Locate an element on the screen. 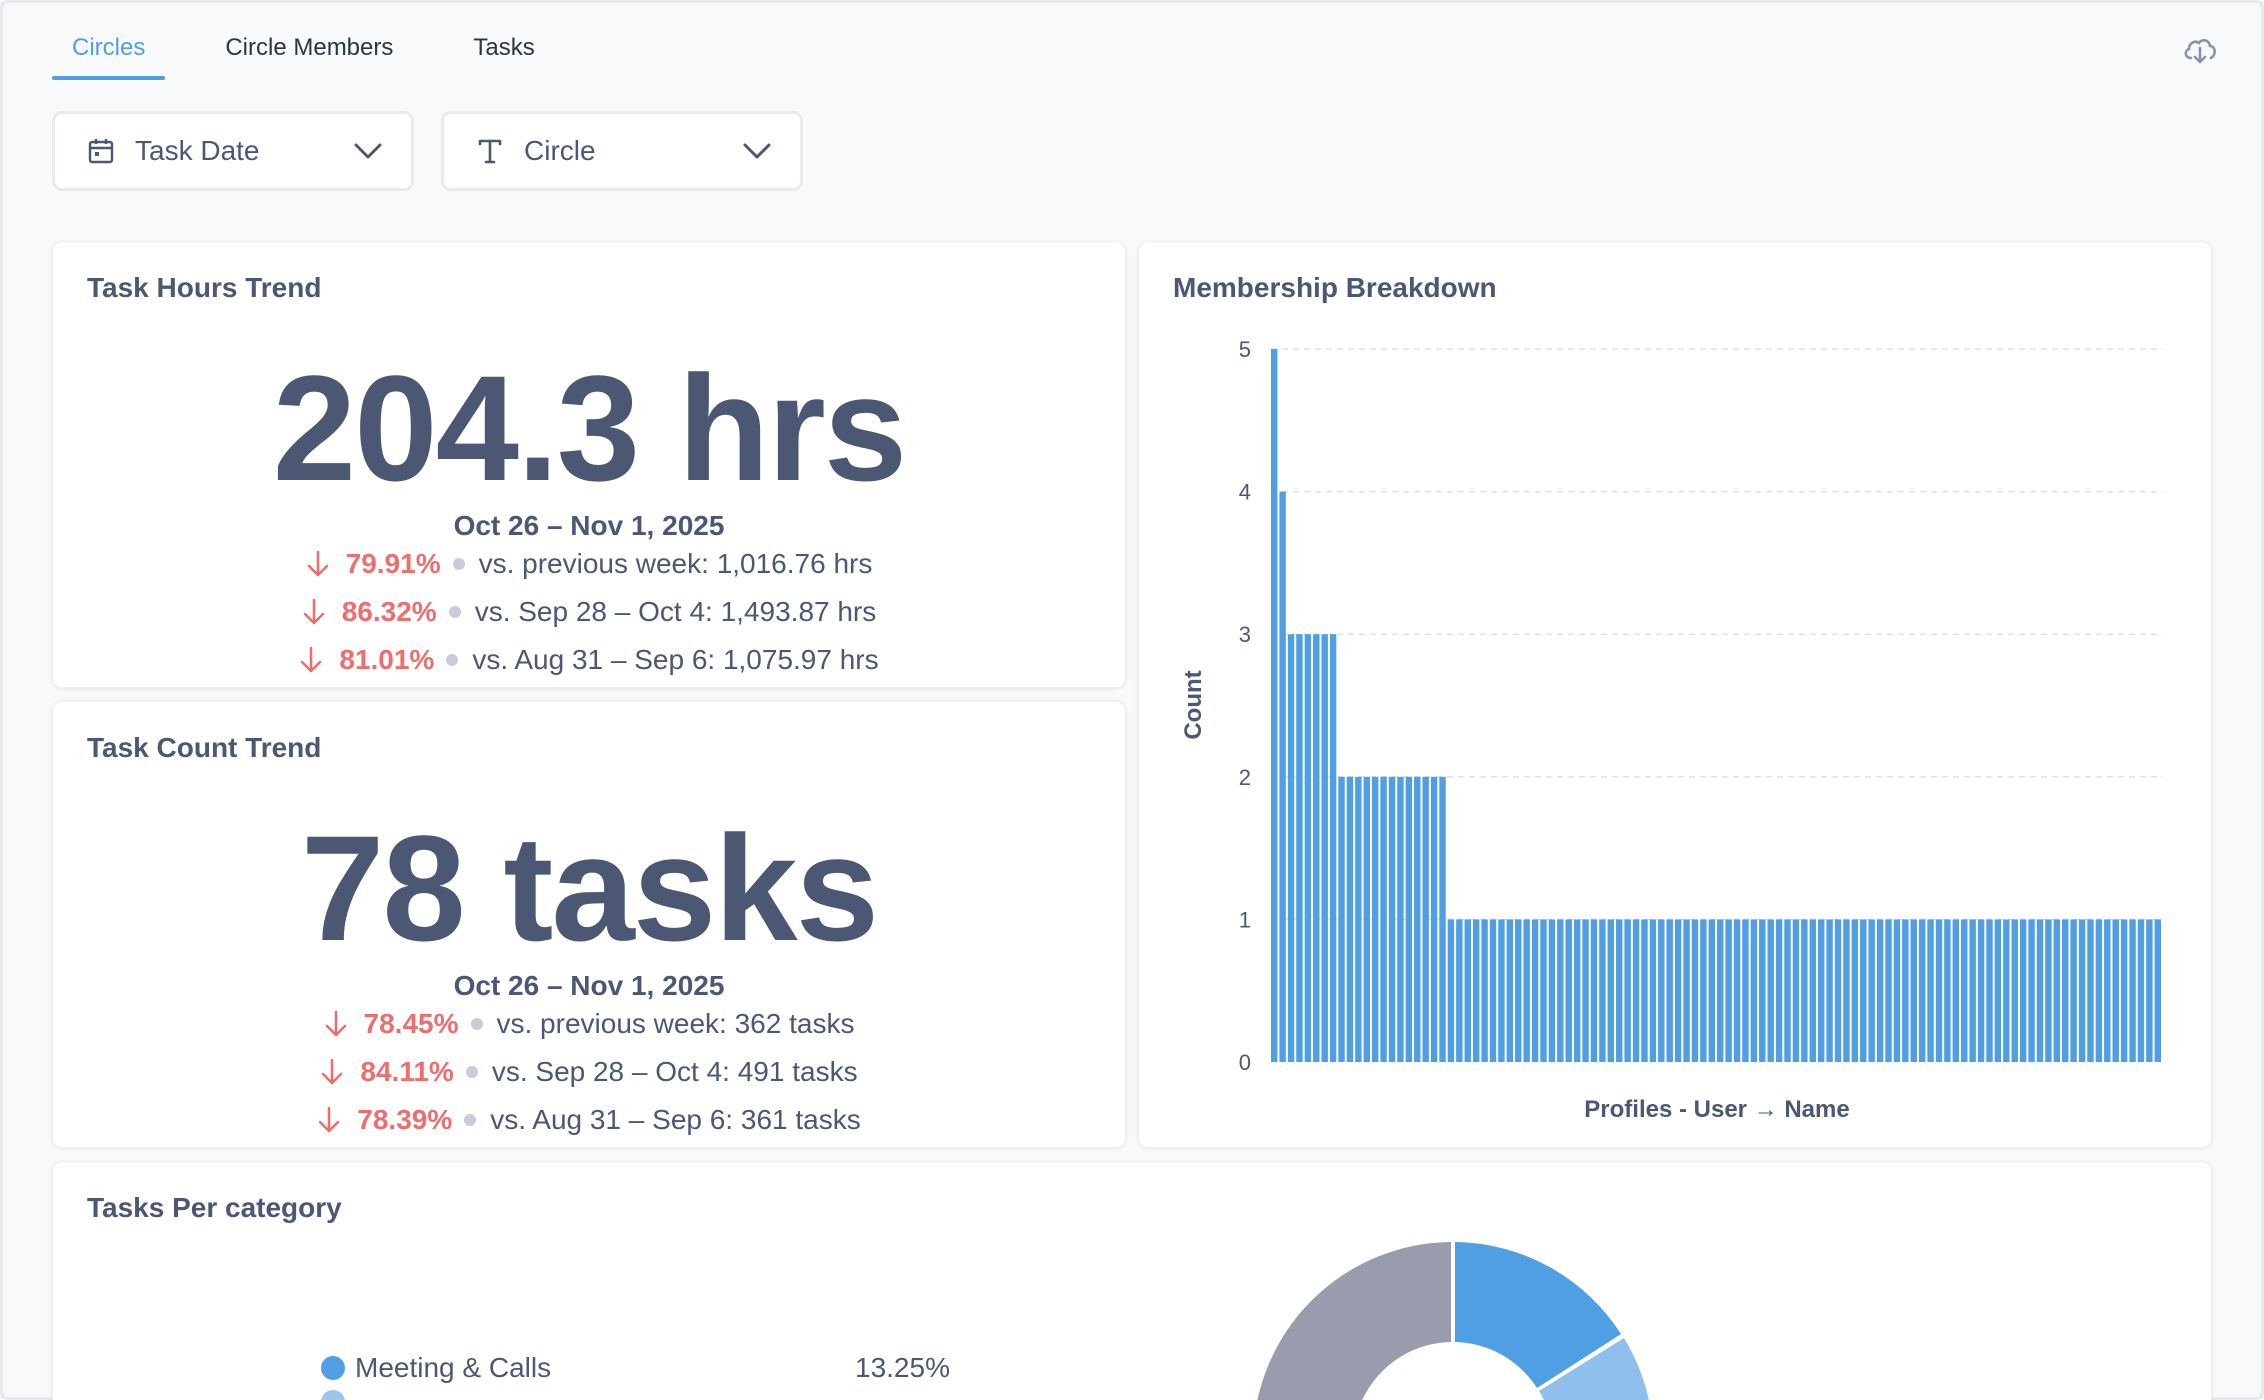 This screenshot has width=2264, height=1400. cloud-download-icon is located at coordinates (2200, 50).